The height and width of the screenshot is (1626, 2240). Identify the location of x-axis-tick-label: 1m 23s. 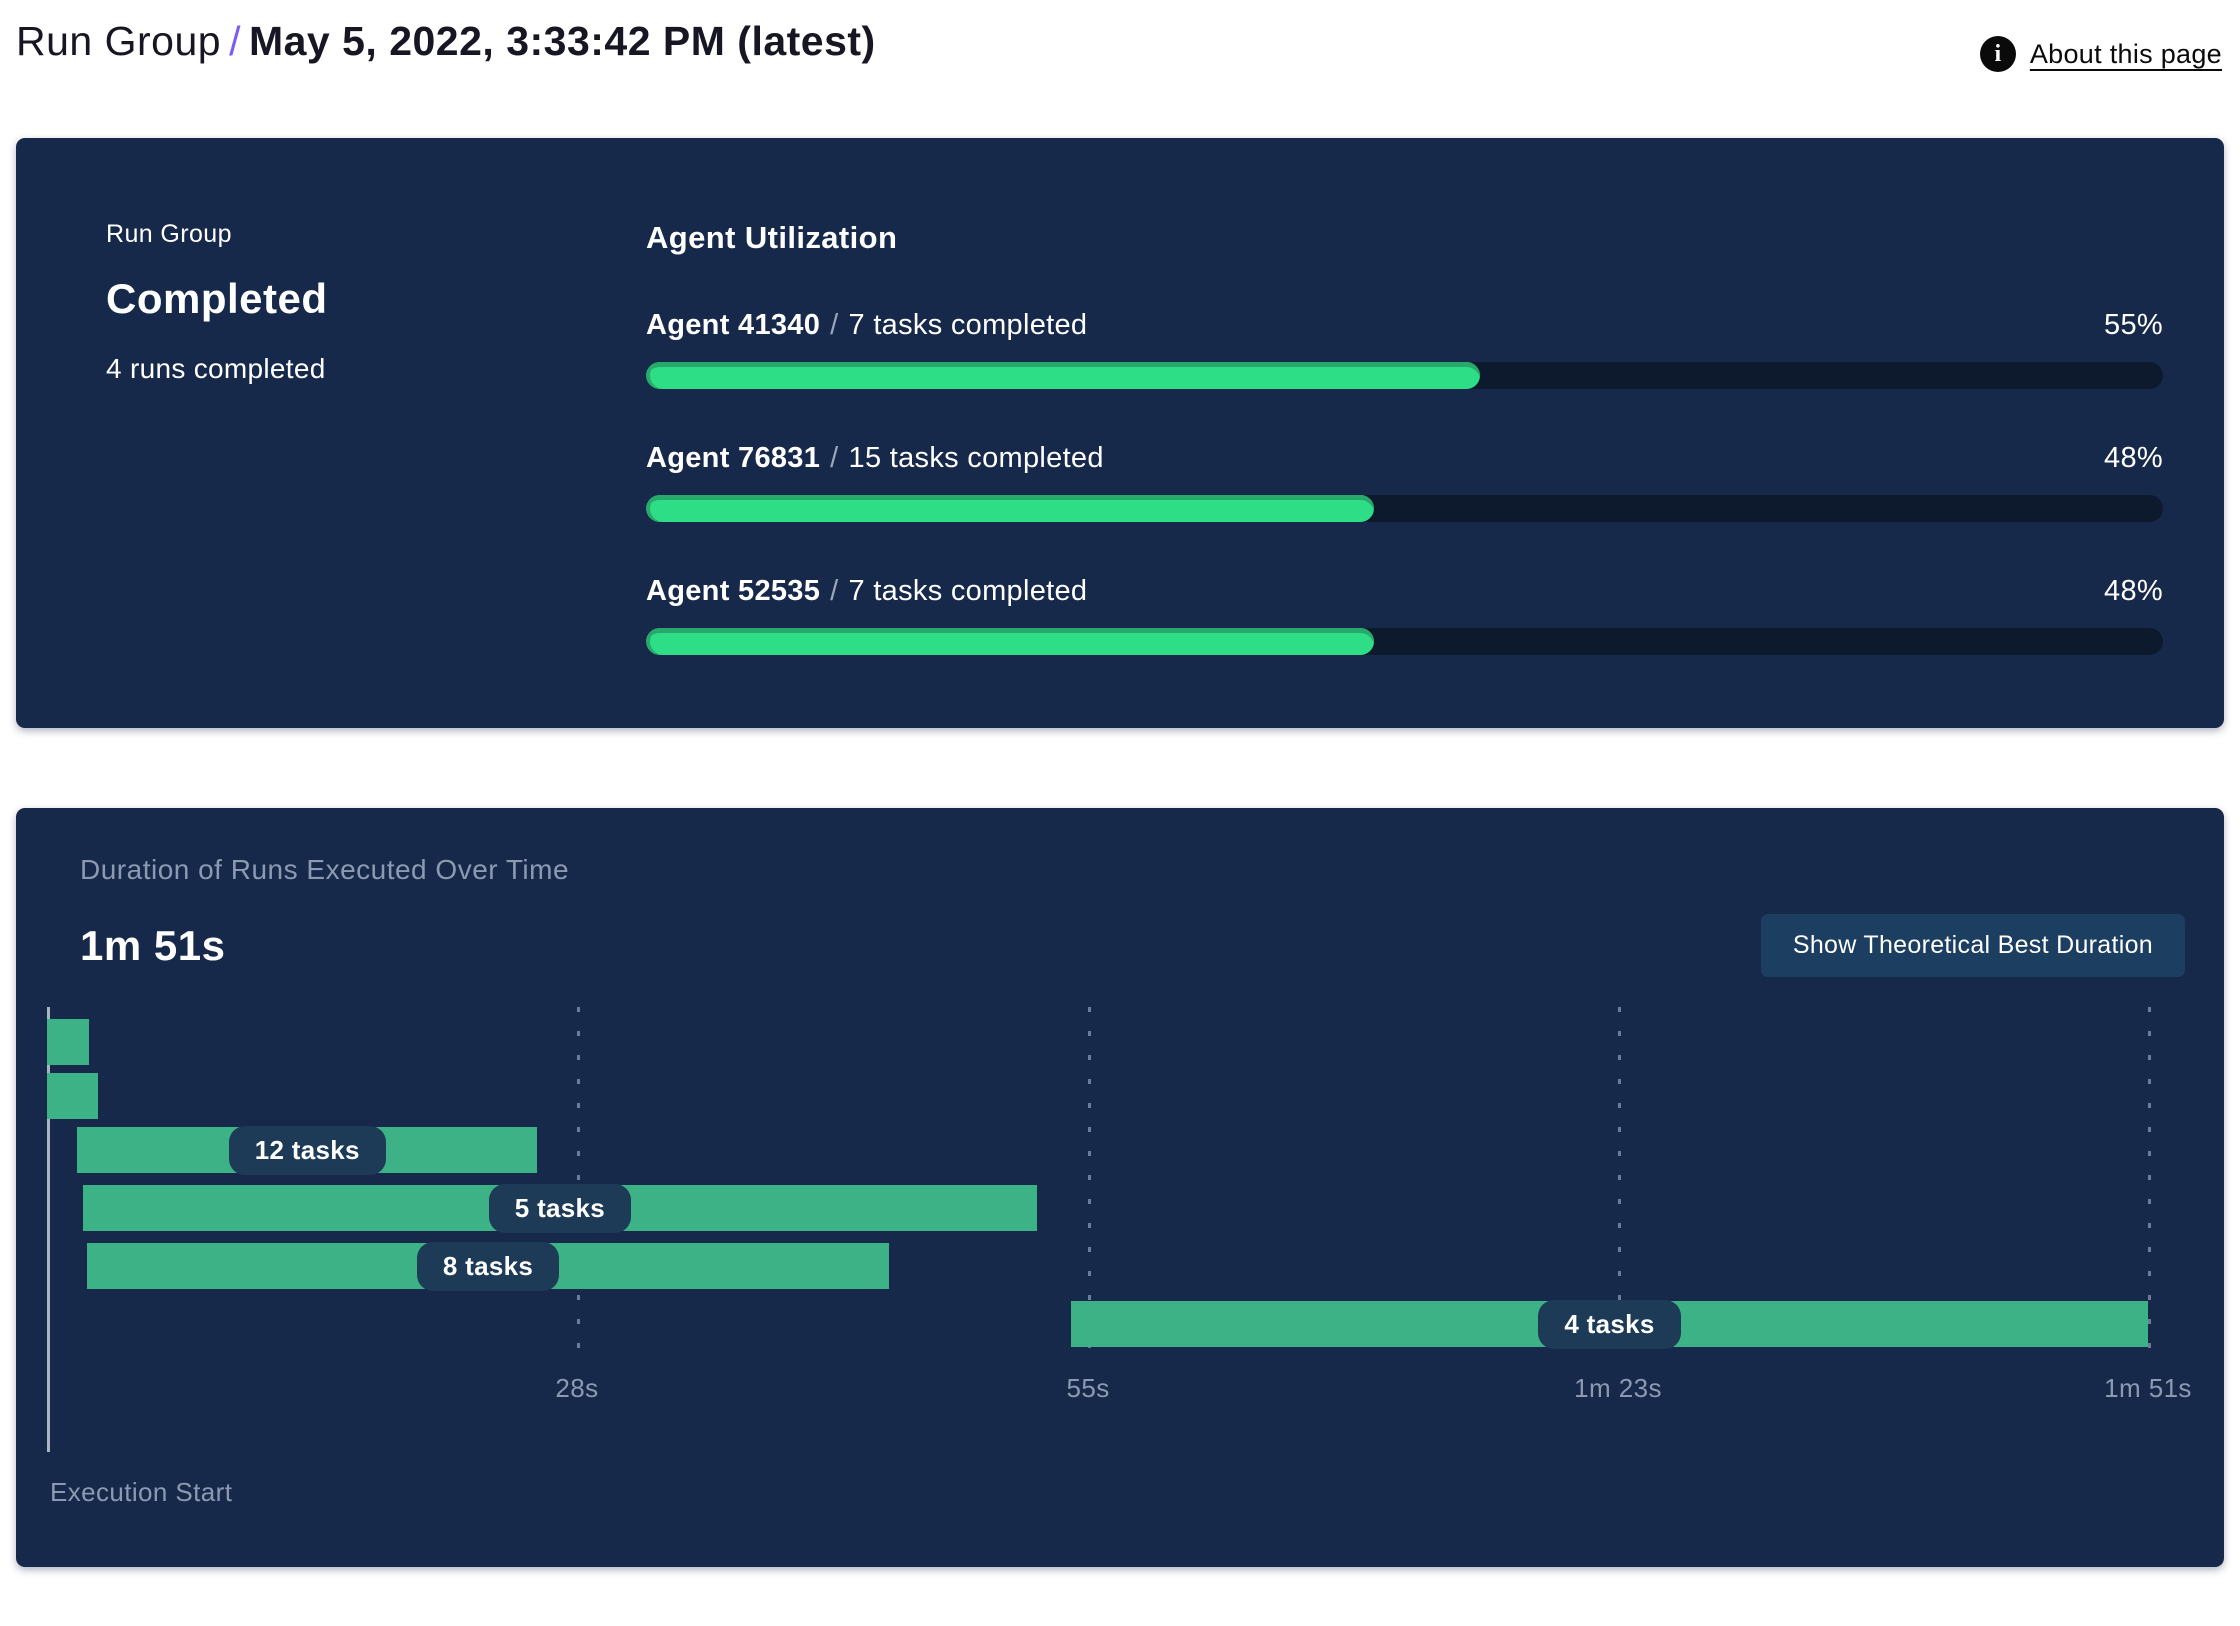
(1618, 1388).